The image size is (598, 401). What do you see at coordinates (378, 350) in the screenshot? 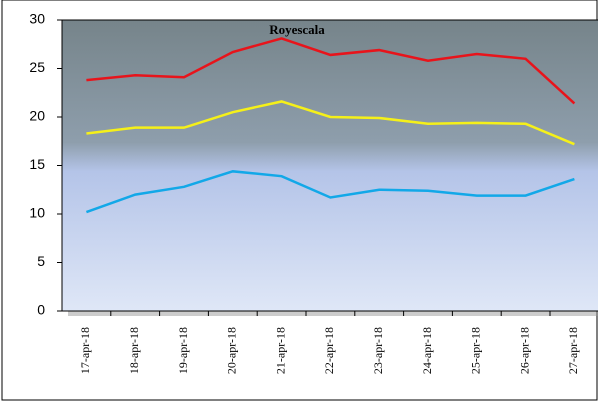
I see `x-tick-label: 23-apr-18` at bounding box center [378, 350].